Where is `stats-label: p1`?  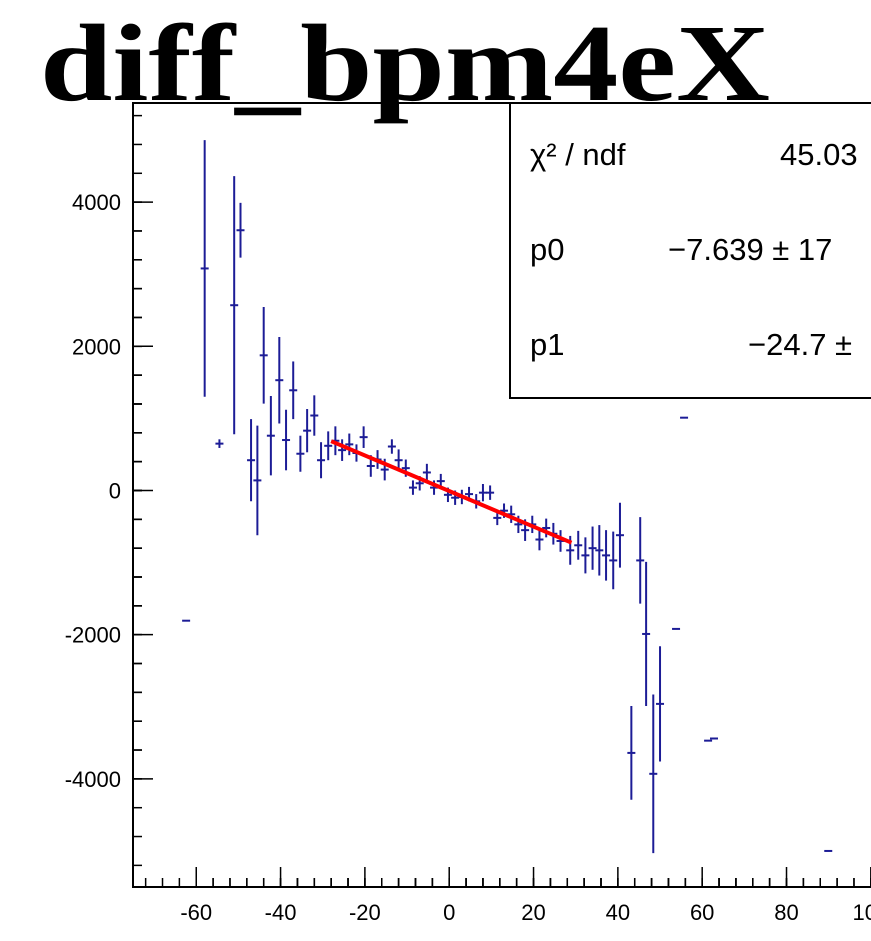 stats-label: p1 is located at coordinates (547, 344).